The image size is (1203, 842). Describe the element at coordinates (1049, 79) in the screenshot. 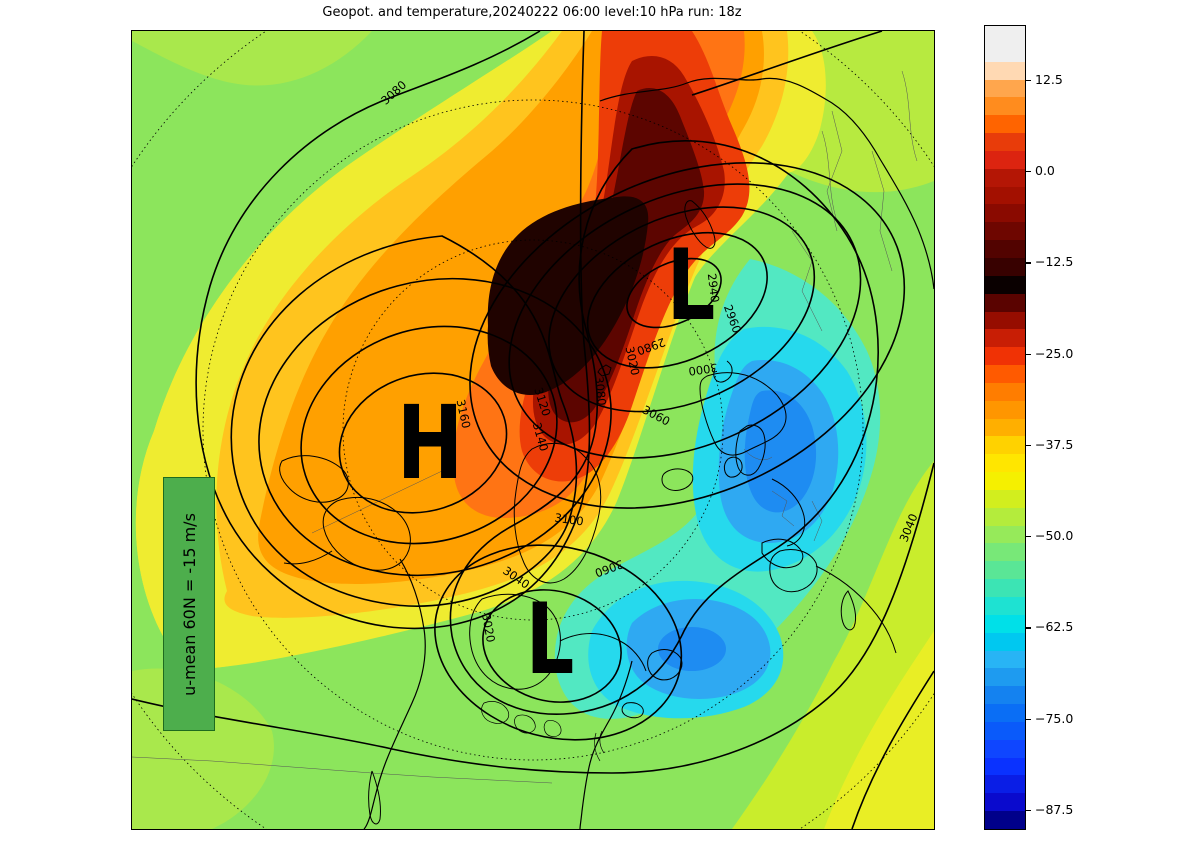

I see `colorbar-tick-label: 12.5` at that location.